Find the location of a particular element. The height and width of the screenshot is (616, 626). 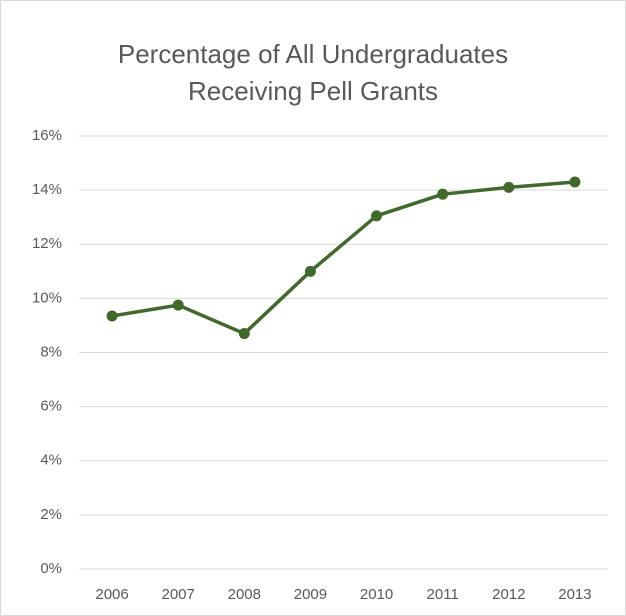

y-tick-label: 0% is located at coordinates (51, 568).